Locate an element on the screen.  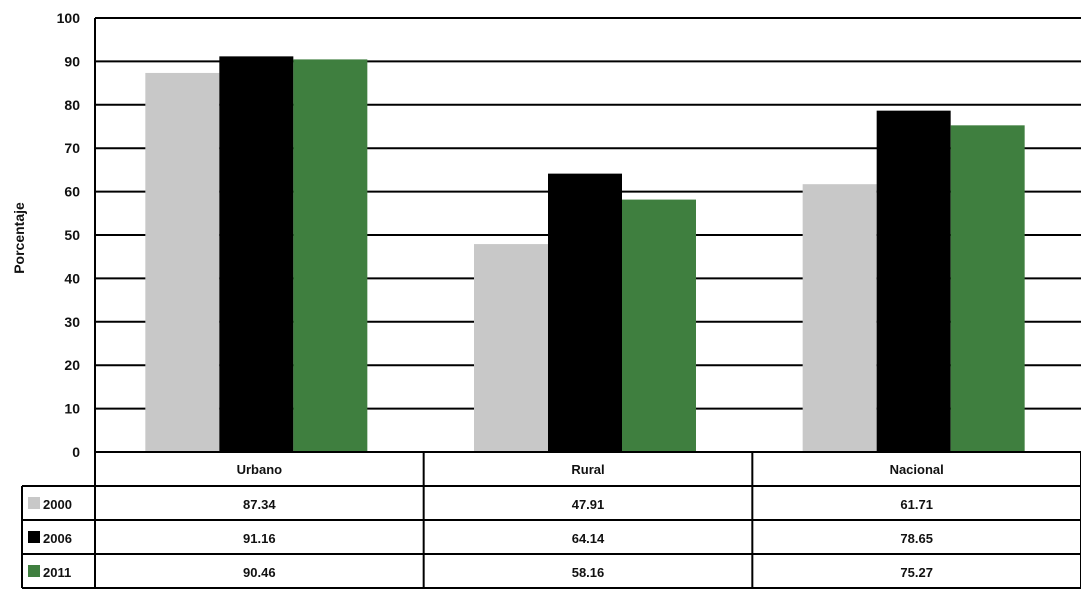
legend-swatch-2011 is located at coordinates (34, 571).